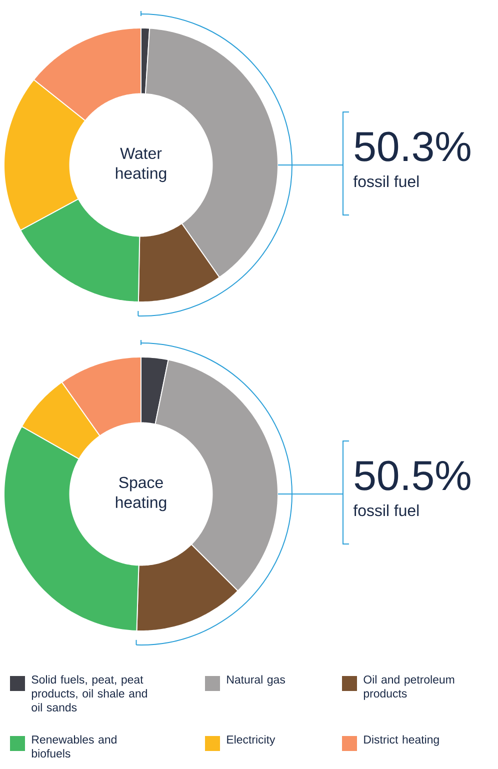  I want to click on legend-label: Oil and petroleum products, so click(409, 687).